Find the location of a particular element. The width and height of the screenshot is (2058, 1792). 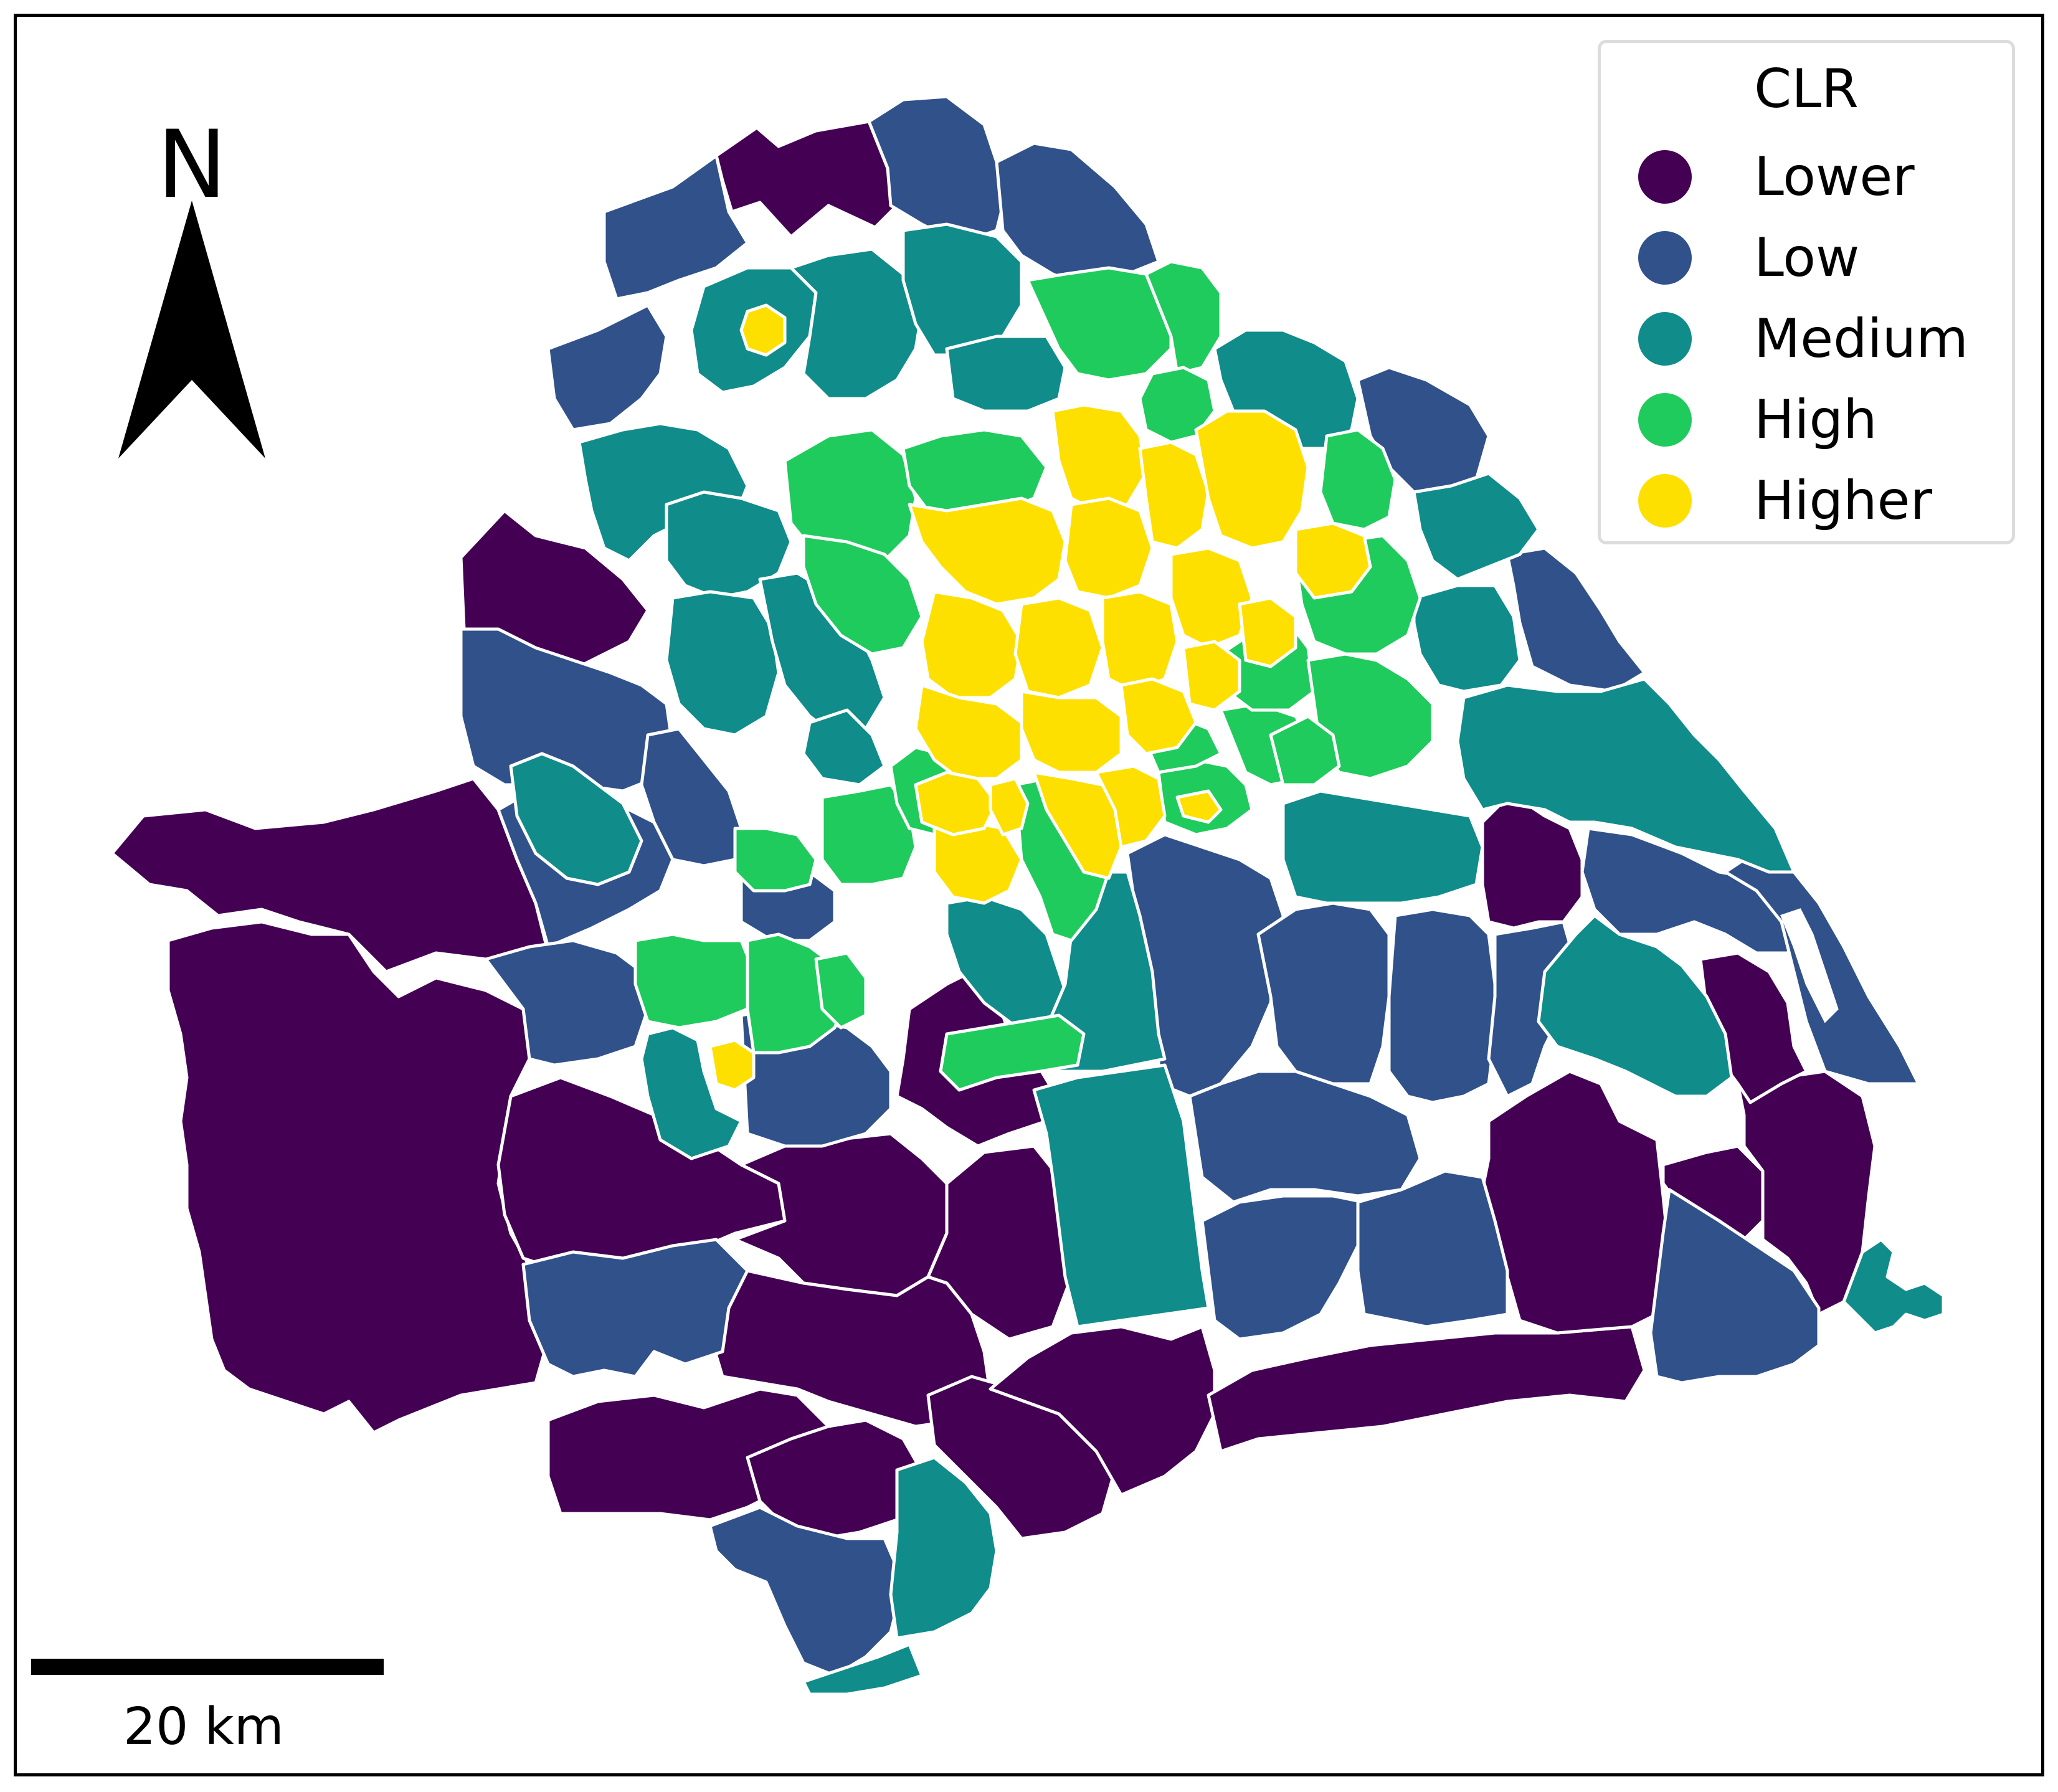

legend-label: Low is located at coordinates (1807, 258).